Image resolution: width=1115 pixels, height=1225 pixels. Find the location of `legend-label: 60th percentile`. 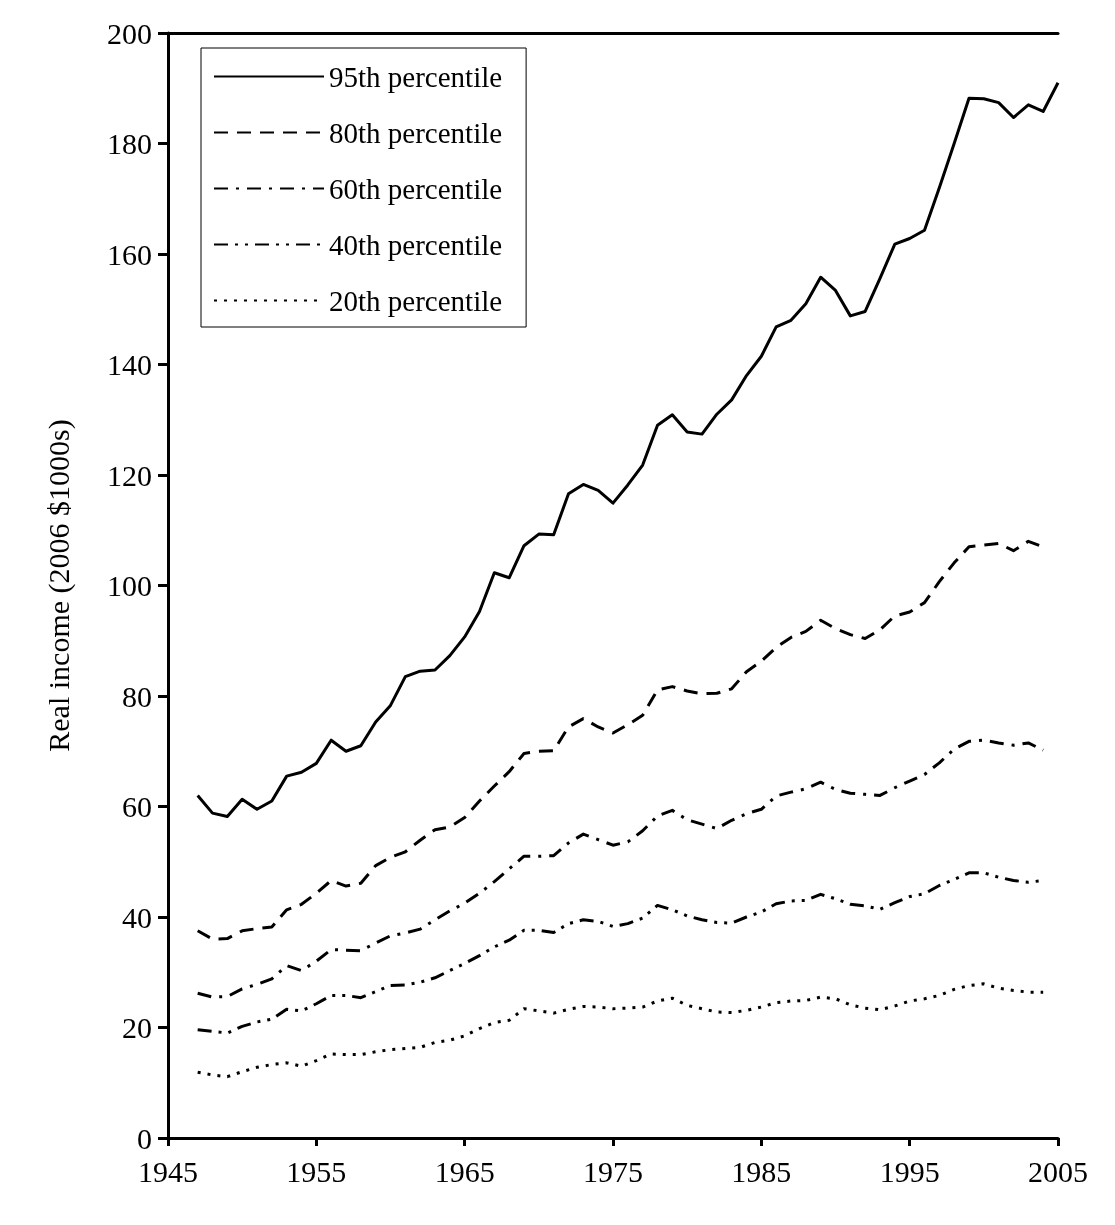

legend-label: 60th percentile is located at coordinates (416, 188).